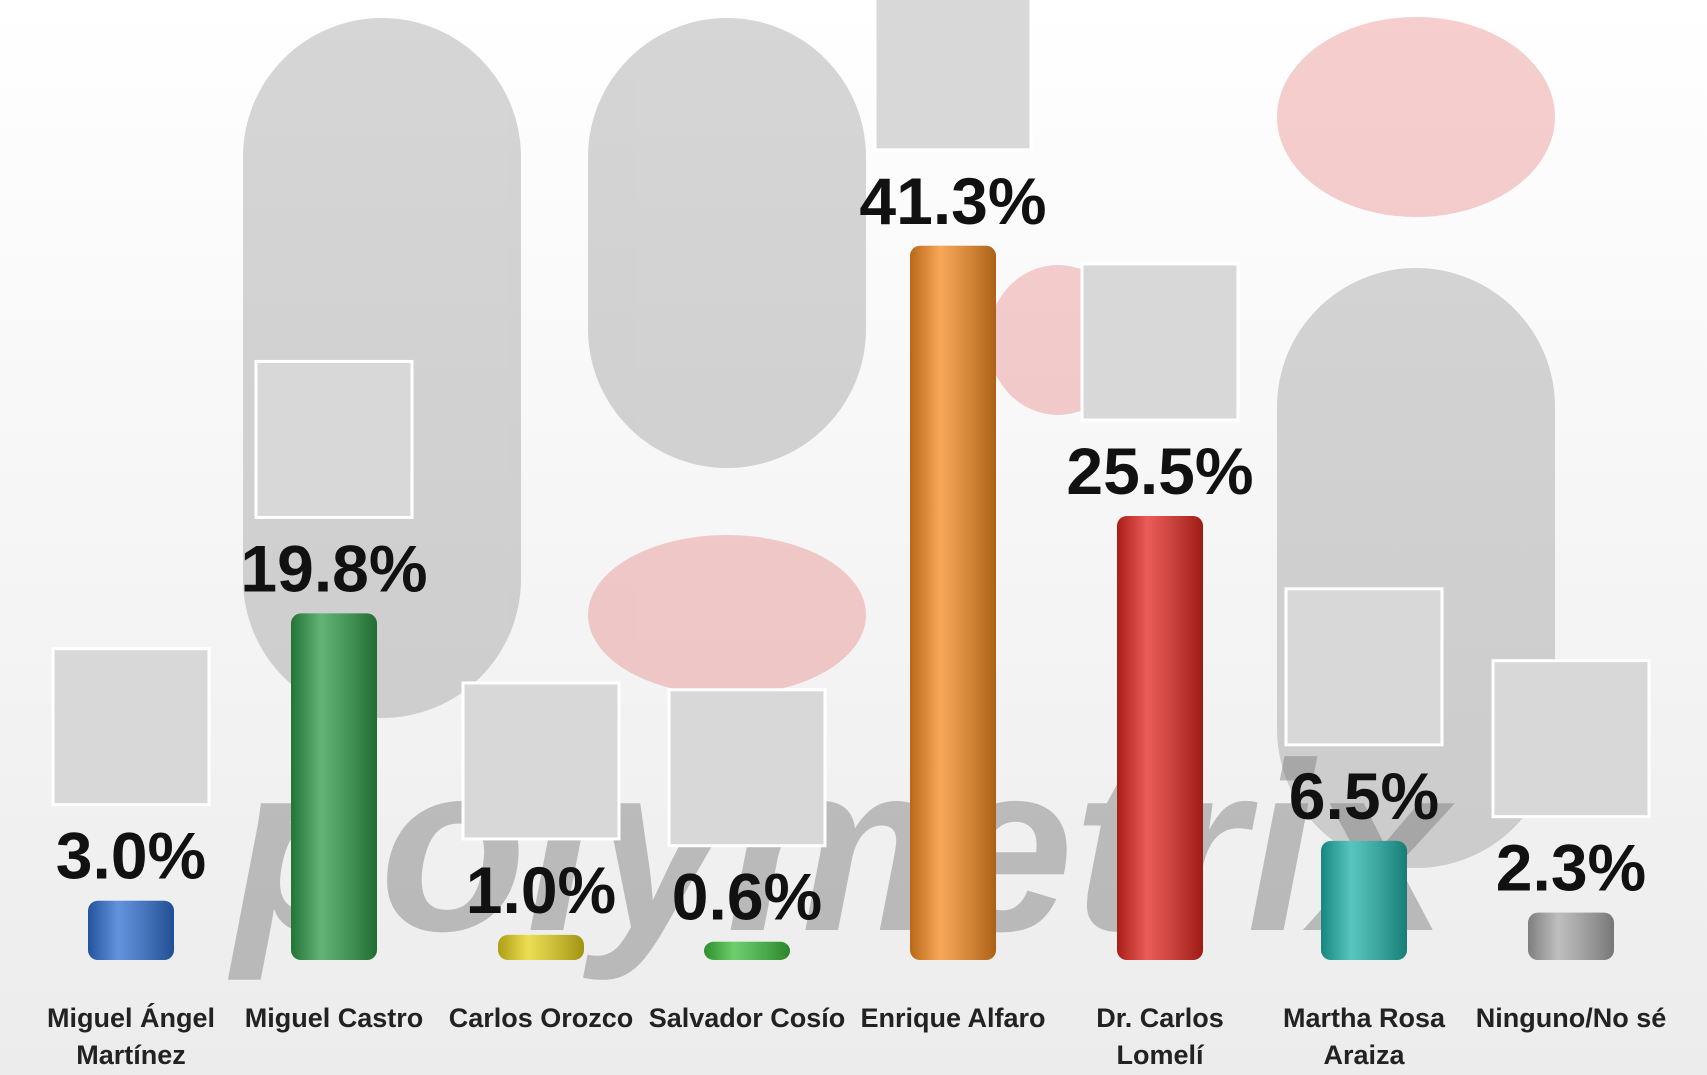  Describe the element at coordinates (131, 856) in the screenshot. I see `value-label: 3.0%` at that location.